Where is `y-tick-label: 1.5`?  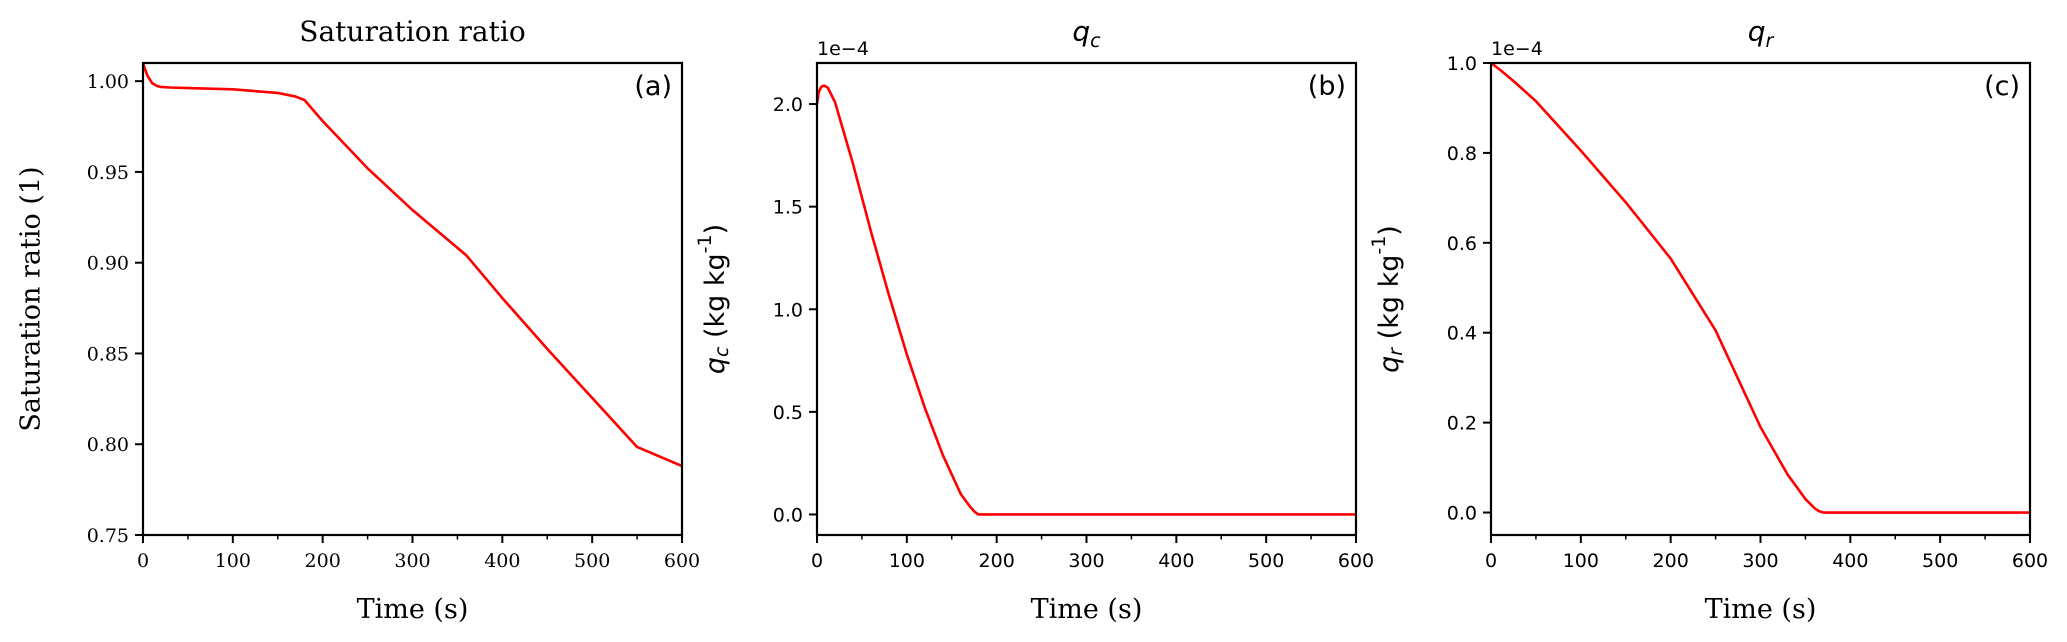
y-tick-label: 1.5 is located at coordinates (788, 208).